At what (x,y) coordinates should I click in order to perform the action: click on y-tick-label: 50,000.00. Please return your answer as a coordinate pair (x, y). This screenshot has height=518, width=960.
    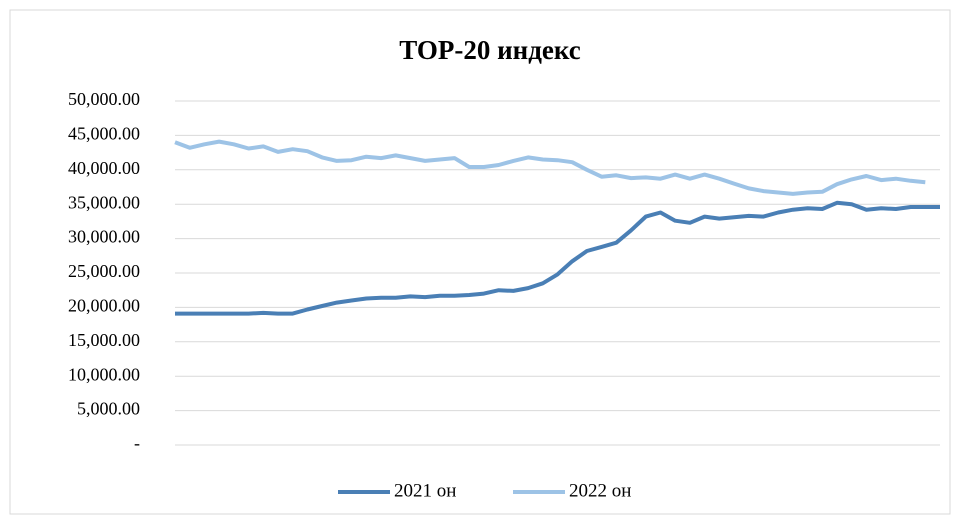
    Looking at the image, I should click on (104, 99).